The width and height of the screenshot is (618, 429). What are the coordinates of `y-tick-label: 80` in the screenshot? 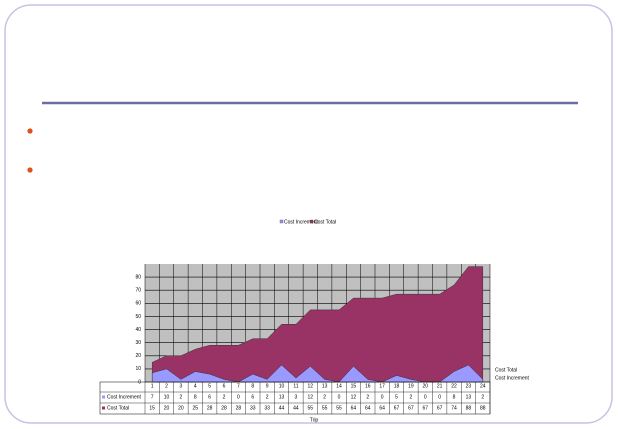 It's located at (138, 277).